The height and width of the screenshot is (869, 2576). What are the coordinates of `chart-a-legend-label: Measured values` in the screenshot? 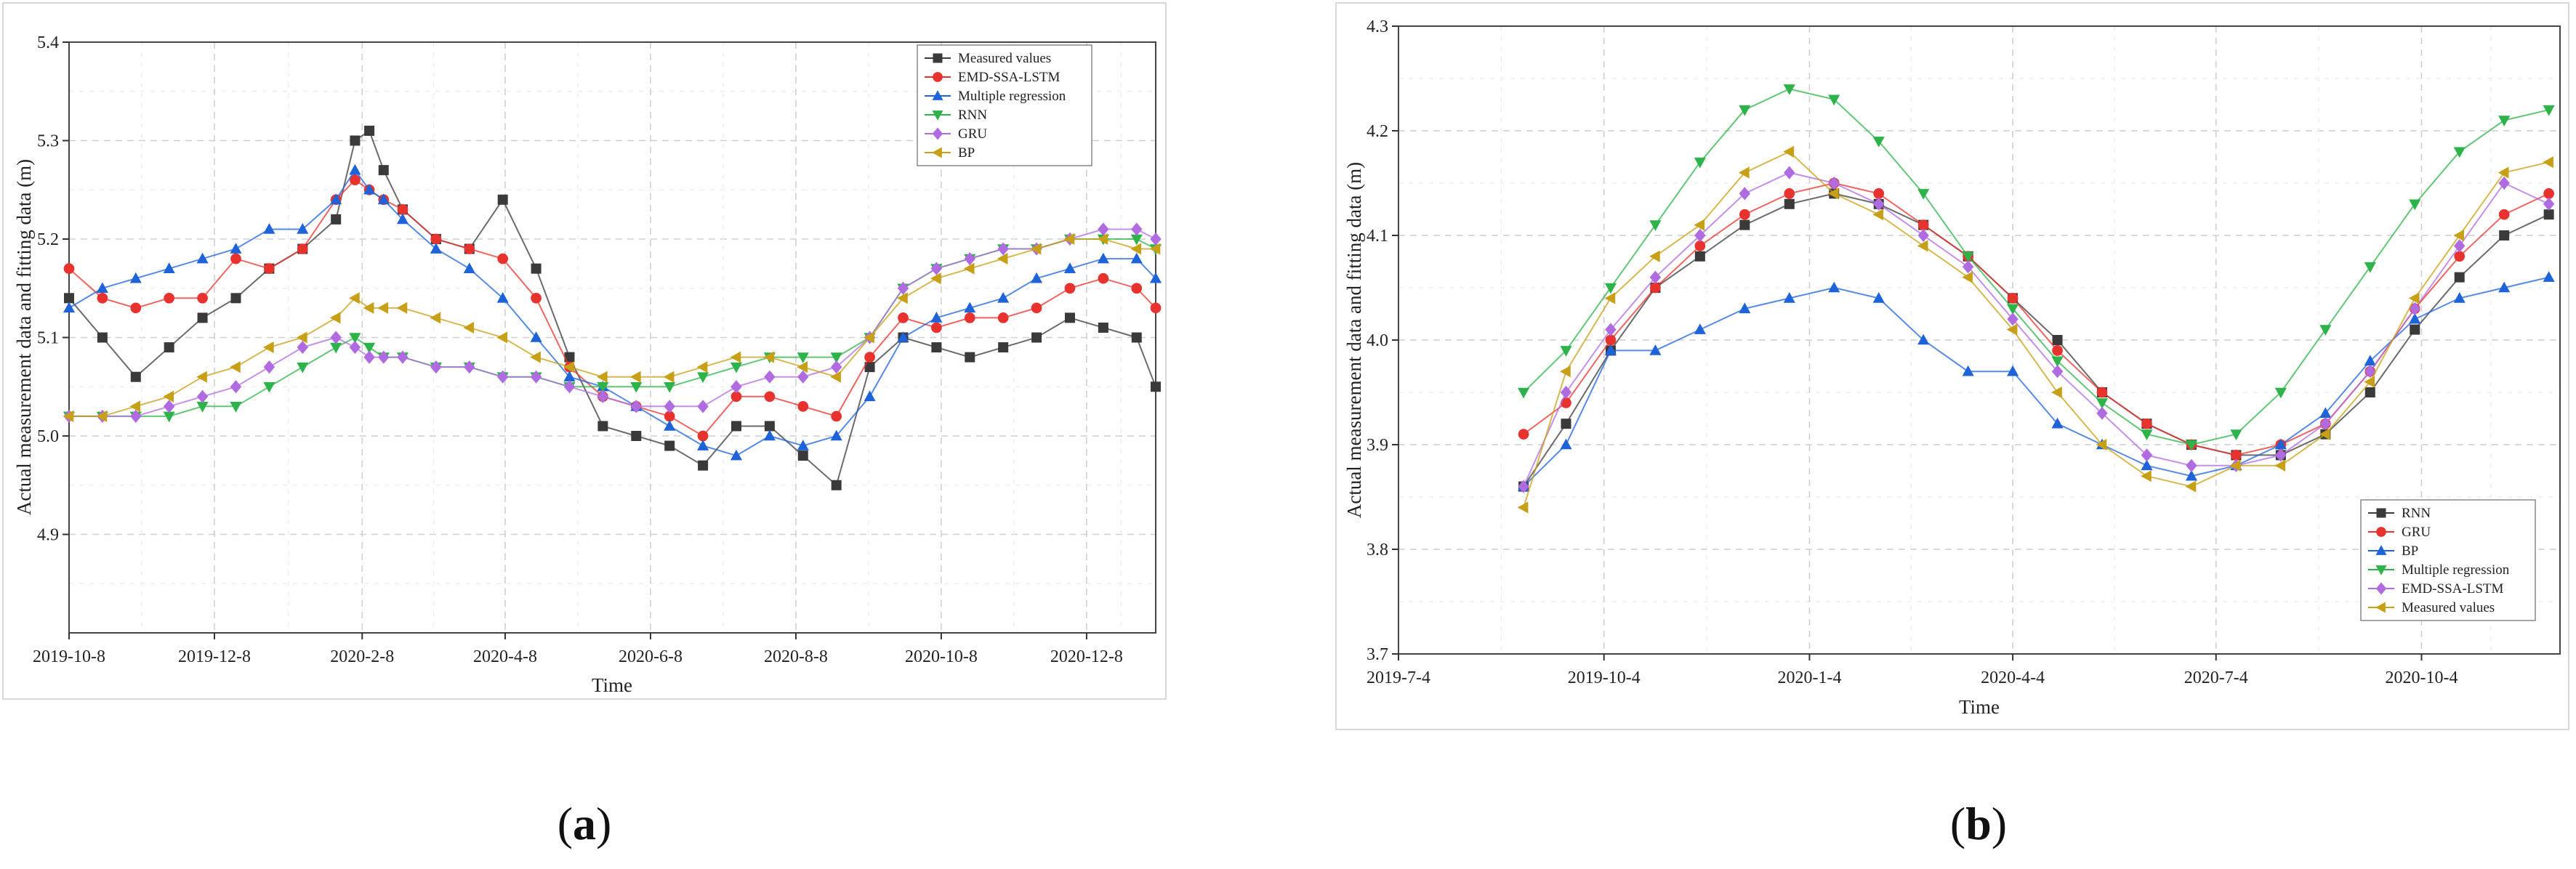 It's located at (1004, 58).